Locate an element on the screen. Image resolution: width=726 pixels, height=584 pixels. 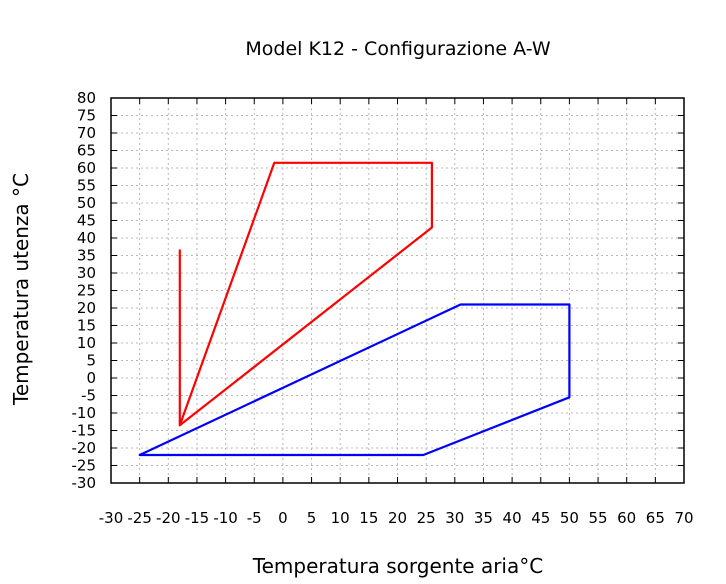
y-tick-label: -15 is located at coordinates (84, 431).